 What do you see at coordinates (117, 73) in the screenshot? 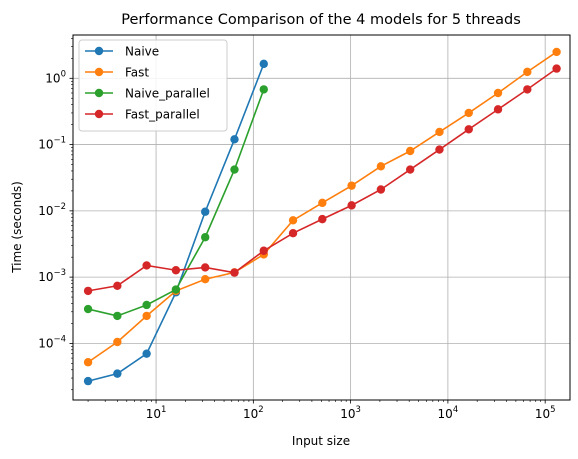
I see `legend-item: Fast` at bounding box center [117, 73].